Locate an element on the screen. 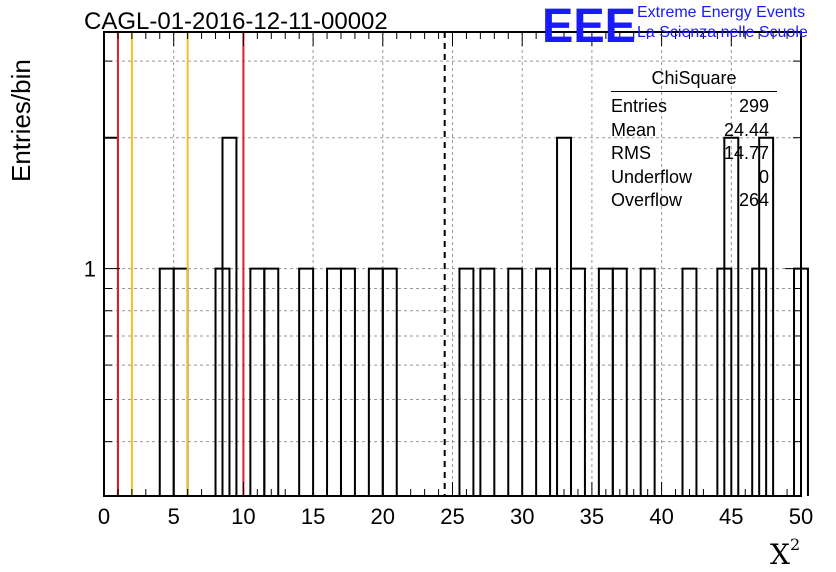 The height and width of the screenshot is (572, 836). x-tick-label: 15 is located at coordinates (313, 516).